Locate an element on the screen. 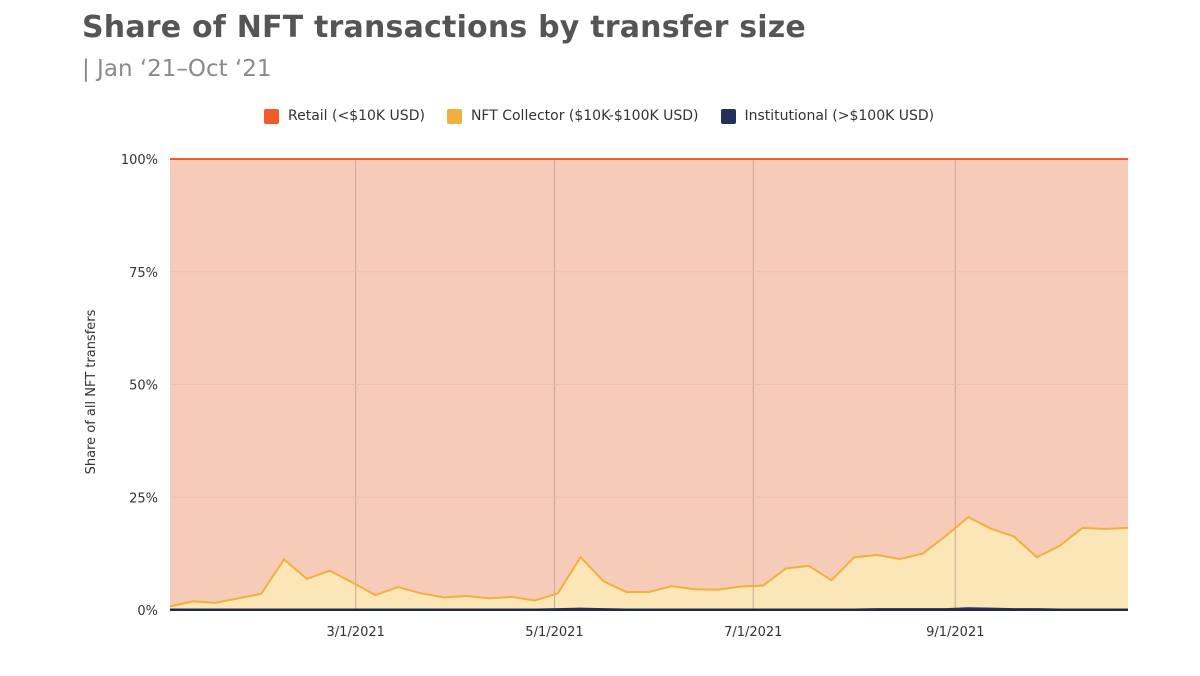  y-axis-label: Share of all NFT transfers is located at coordinates (91, 391).